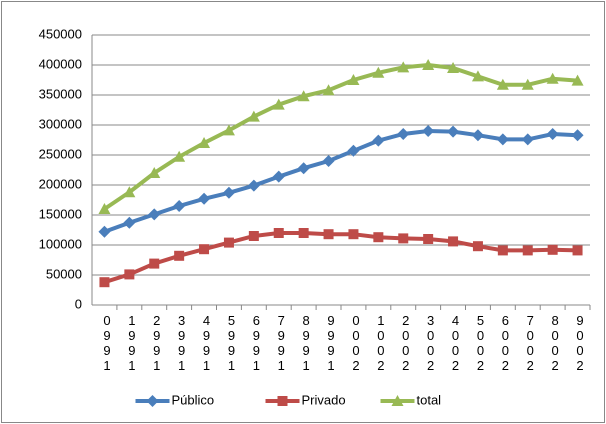  What do you see at coordinates (306, 343) in the screenshot?
I see `x-tick-label: 1998` at bounding box center [306, 343].